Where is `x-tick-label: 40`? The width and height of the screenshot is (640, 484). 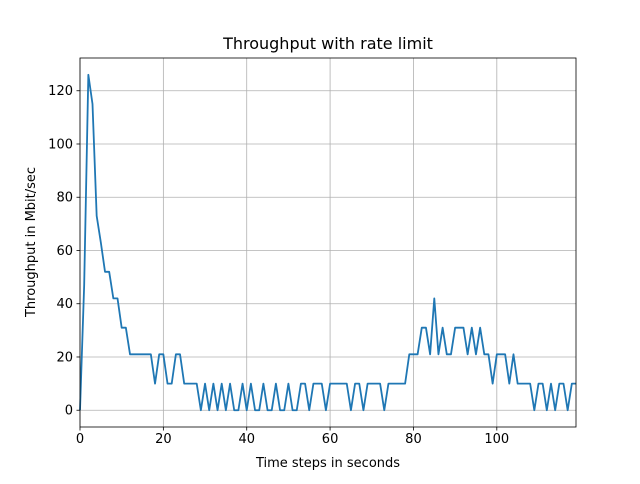
x-tick-label: 40 is located at coordinates (246, 439).